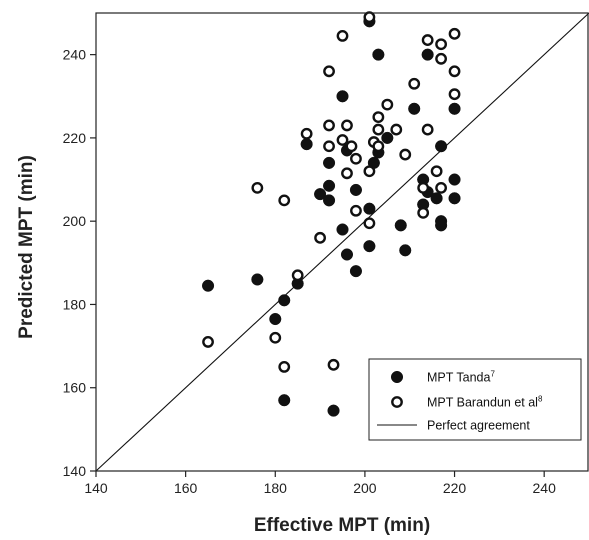 The width and height of the screenshot is (589, 540). Describe the element at coordinates (365, 488) in the screenshot. I see `x-tick-label: 200` at that location.